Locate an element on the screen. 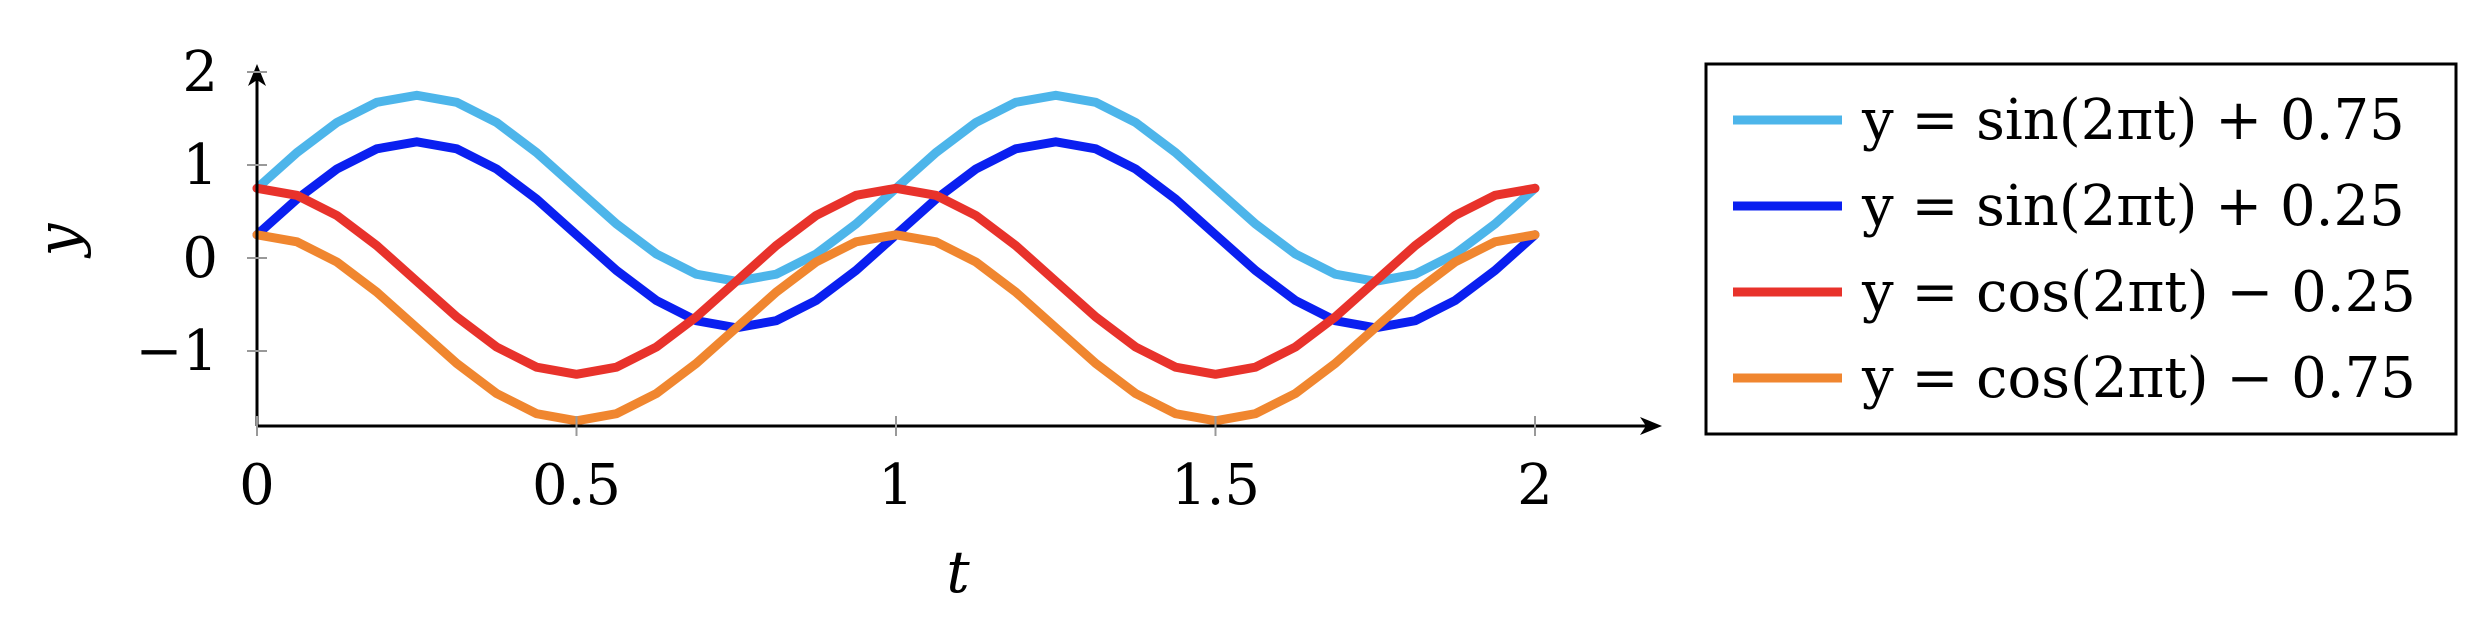  y-tick-label: 1 is located at coordinates (200, 165).